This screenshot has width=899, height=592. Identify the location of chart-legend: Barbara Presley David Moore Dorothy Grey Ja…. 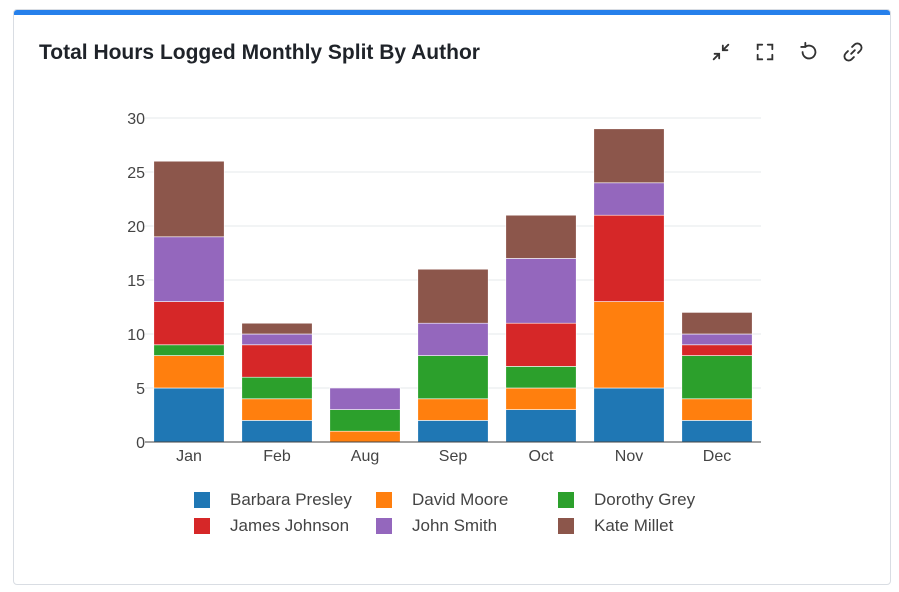
(463, 513).